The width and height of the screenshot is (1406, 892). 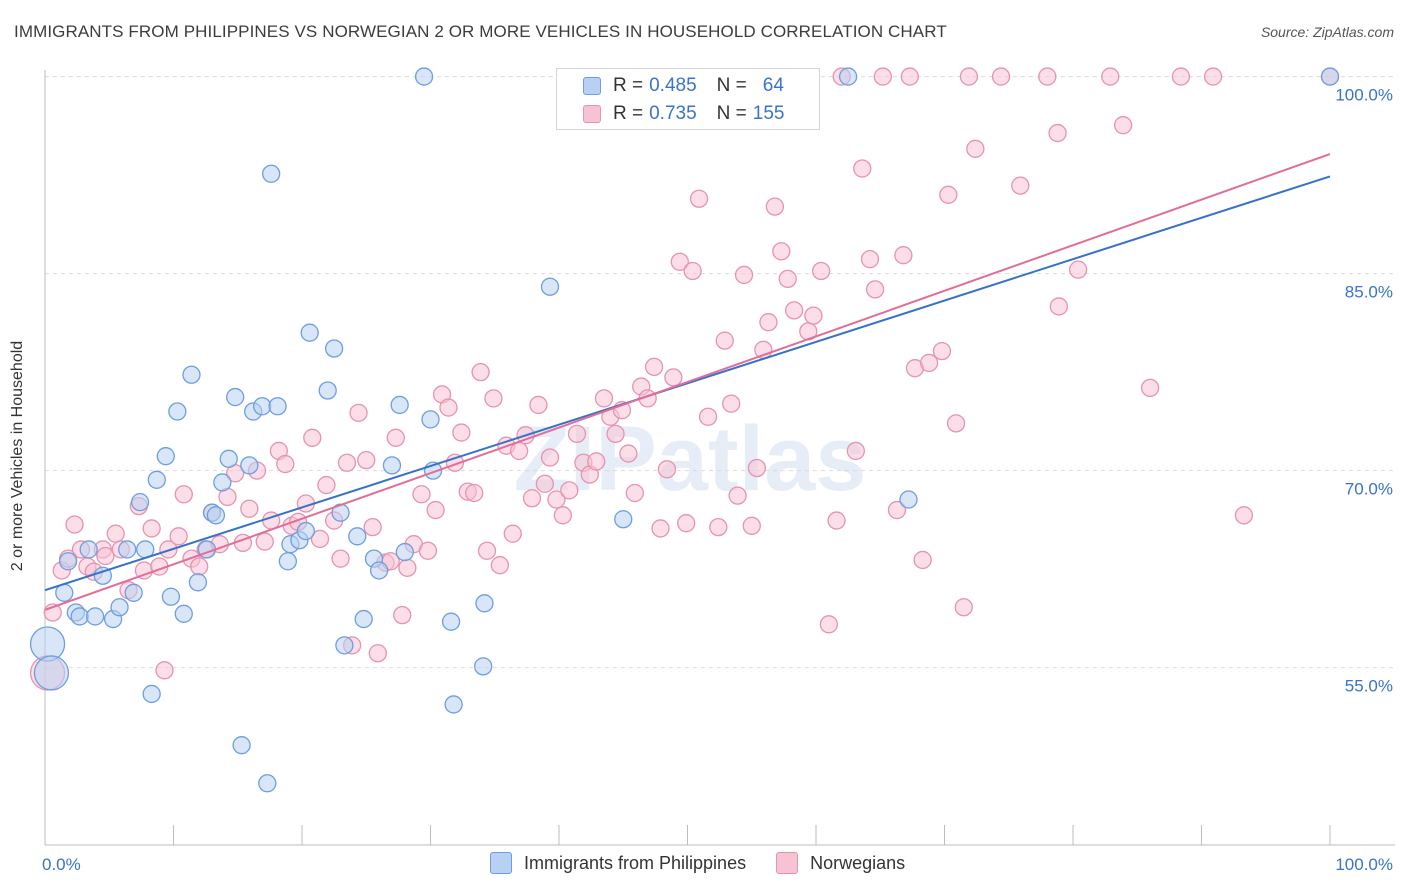 I want to click on series-legend: Immigrants from Philippines Norwegians, so click(x=712, y=863).